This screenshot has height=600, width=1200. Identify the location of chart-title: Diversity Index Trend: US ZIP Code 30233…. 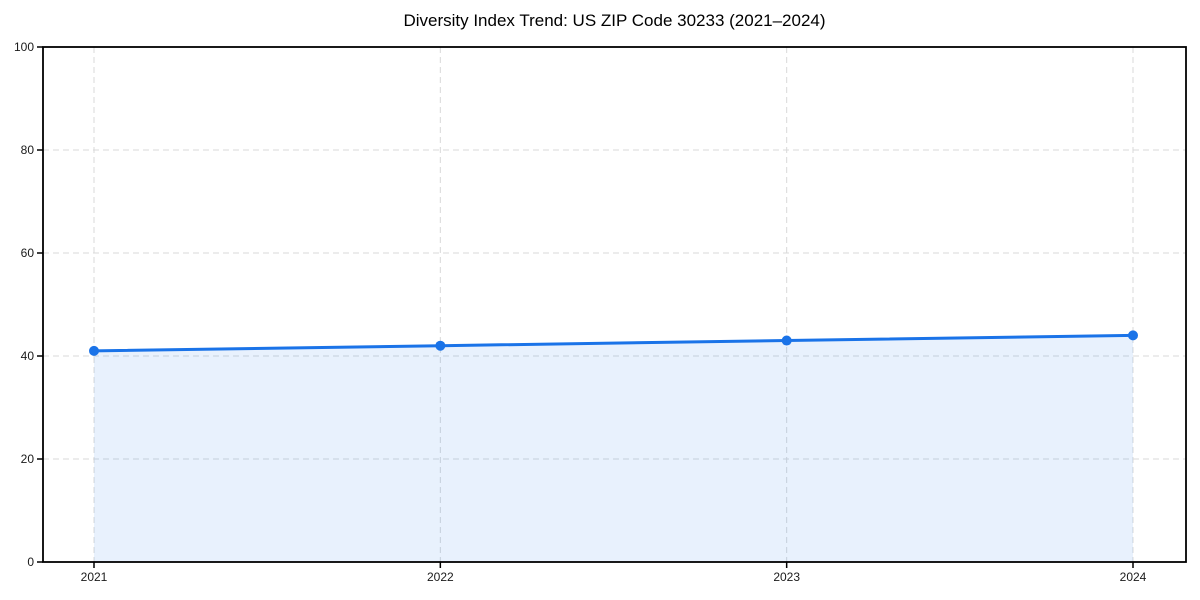
(614, 20).